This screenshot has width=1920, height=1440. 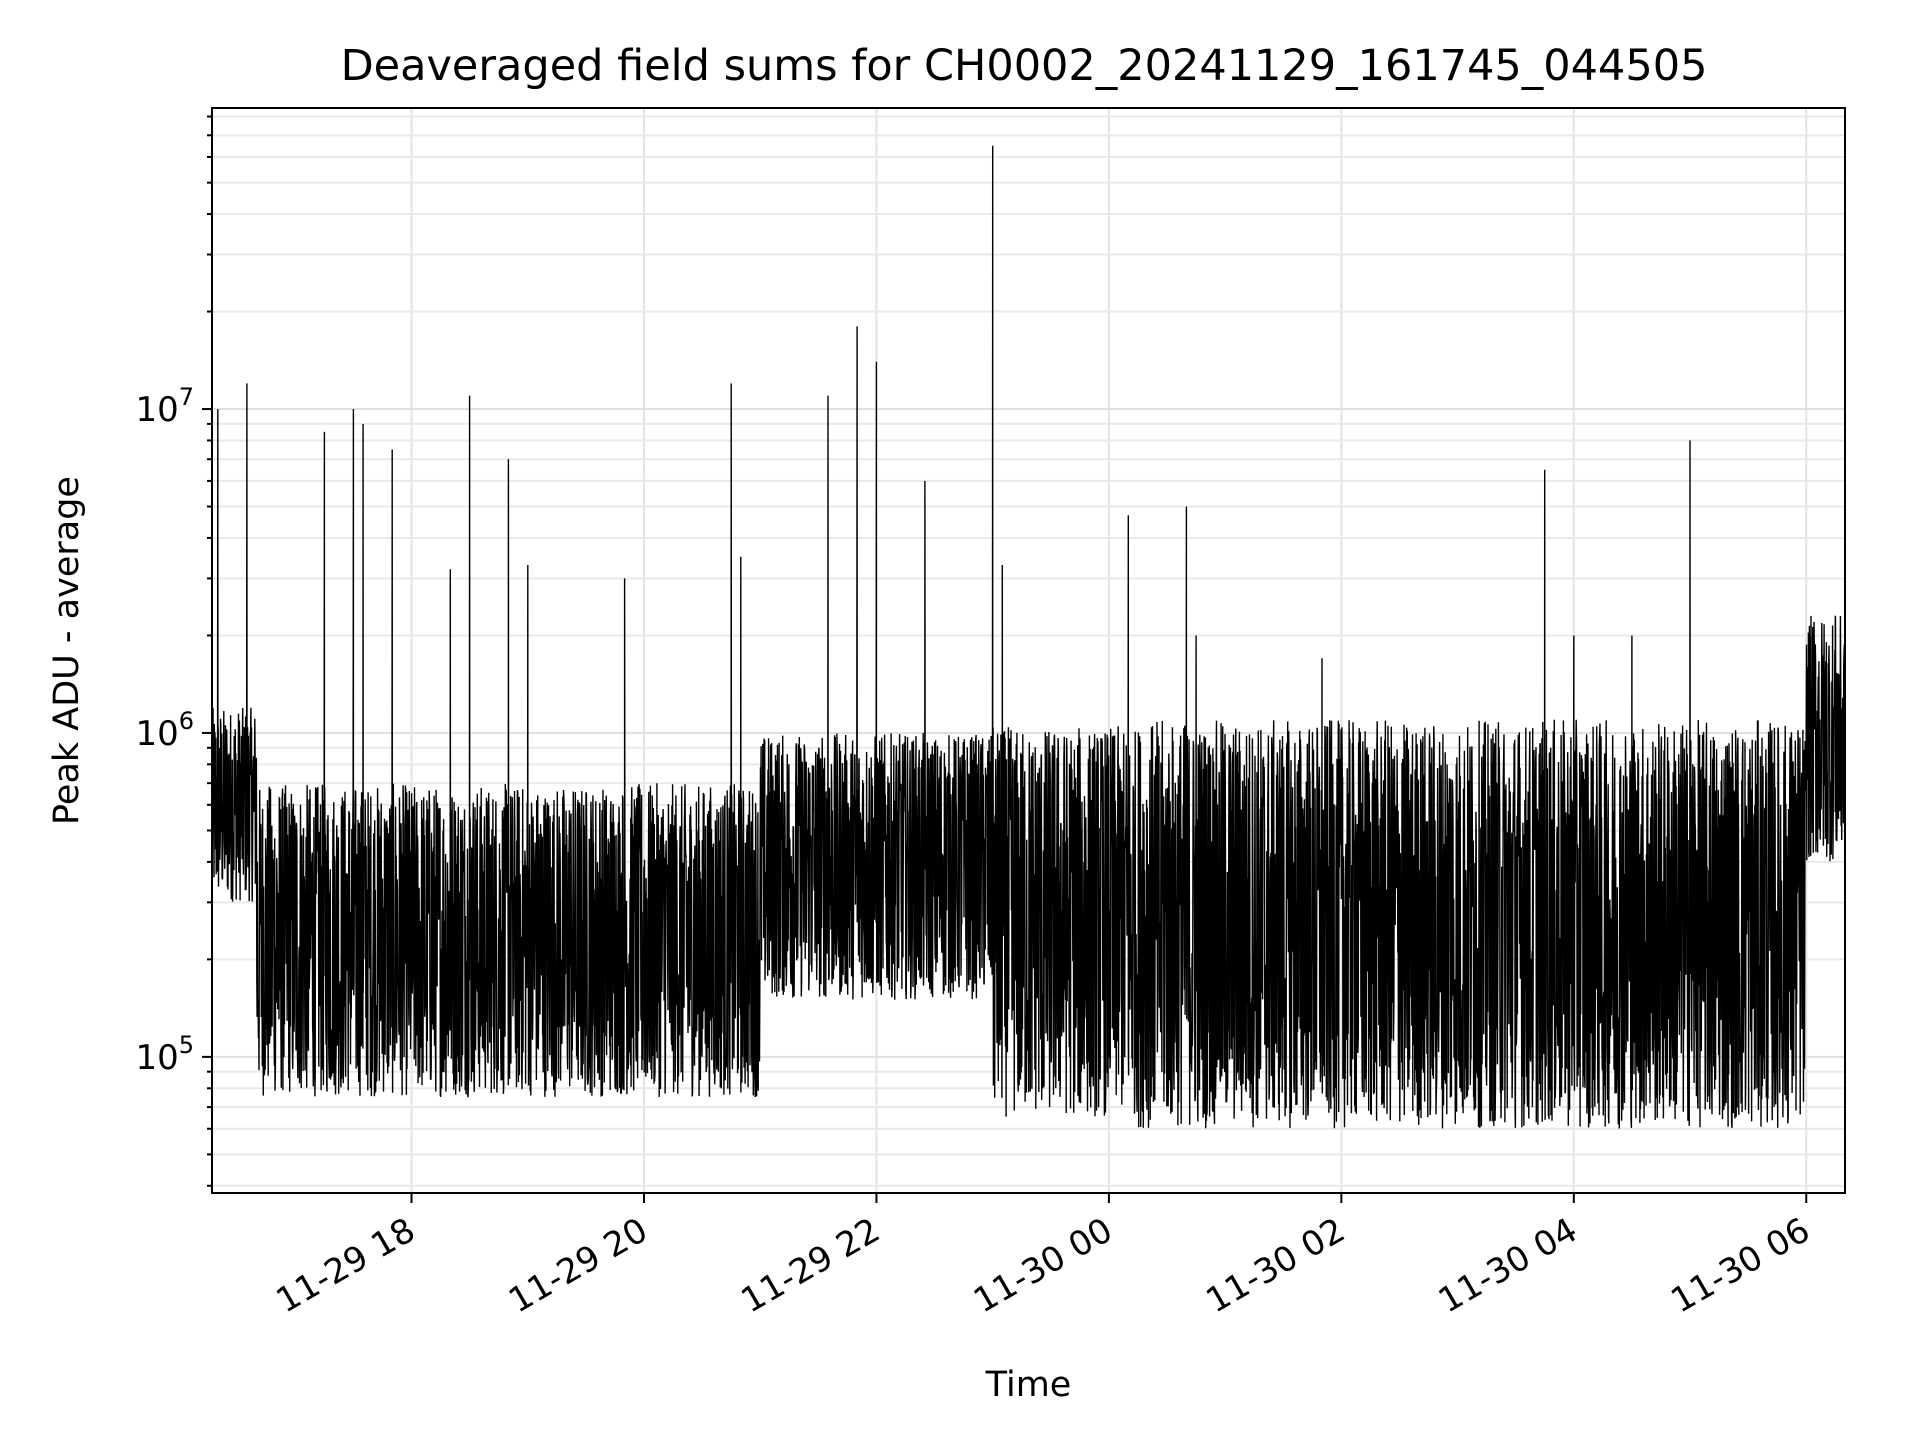 I want to click on y-axis-label: Peak ADU - average, so click(x=67, y=650).